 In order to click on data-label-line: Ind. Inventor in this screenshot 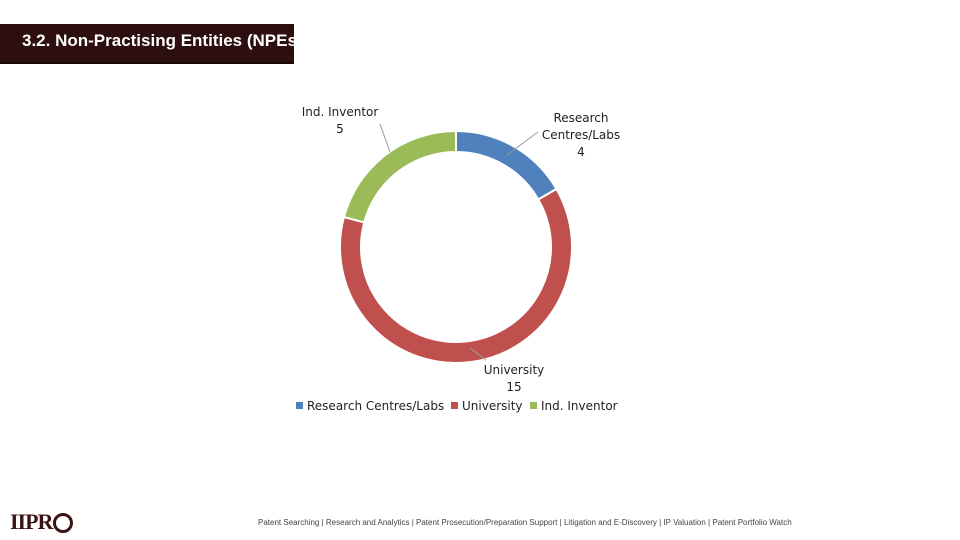, I will do `click(340, 112)`.